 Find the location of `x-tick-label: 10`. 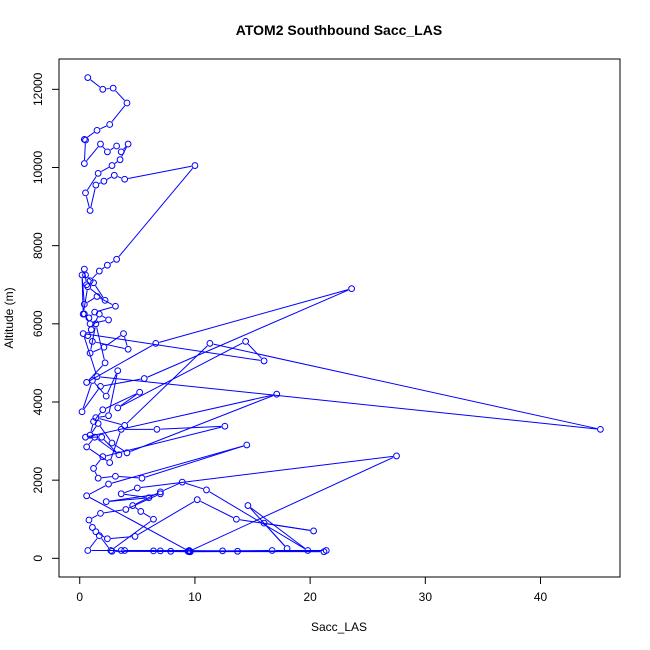

x-tick-label: 10 is located at coordinates (195, 597).